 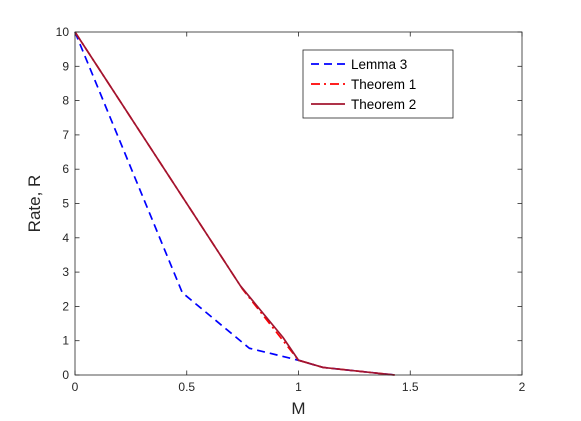 What do you see at coordinates (65, 135) in the screenshot?
I see `y-tick-label: 7` at bounding box center [65, 135].